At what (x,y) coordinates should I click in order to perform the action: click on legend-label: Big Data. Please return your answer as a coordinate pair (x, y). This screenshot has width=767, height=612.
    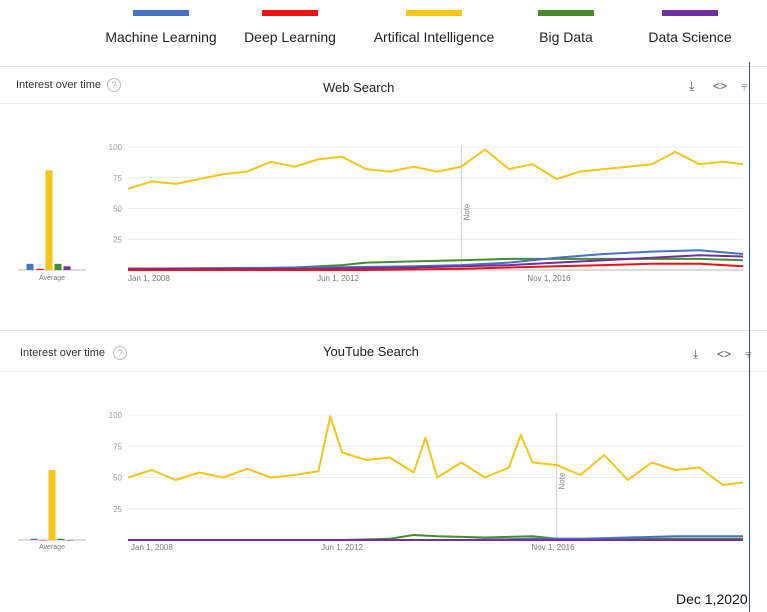
    Looking at the image, I should click on (566, 37).